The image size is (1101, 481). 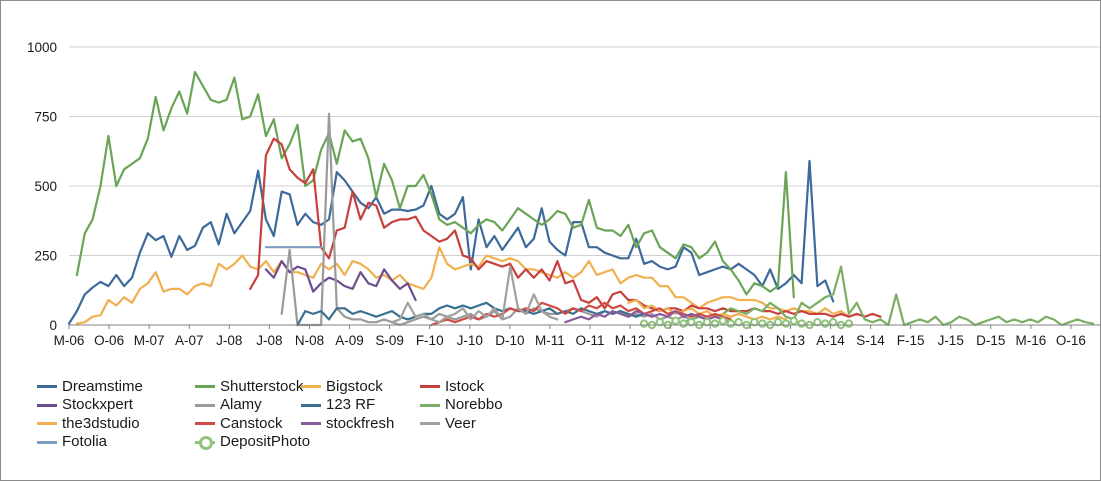 I want to click on x-tick-label: M-07, so click(x=149, y=340).